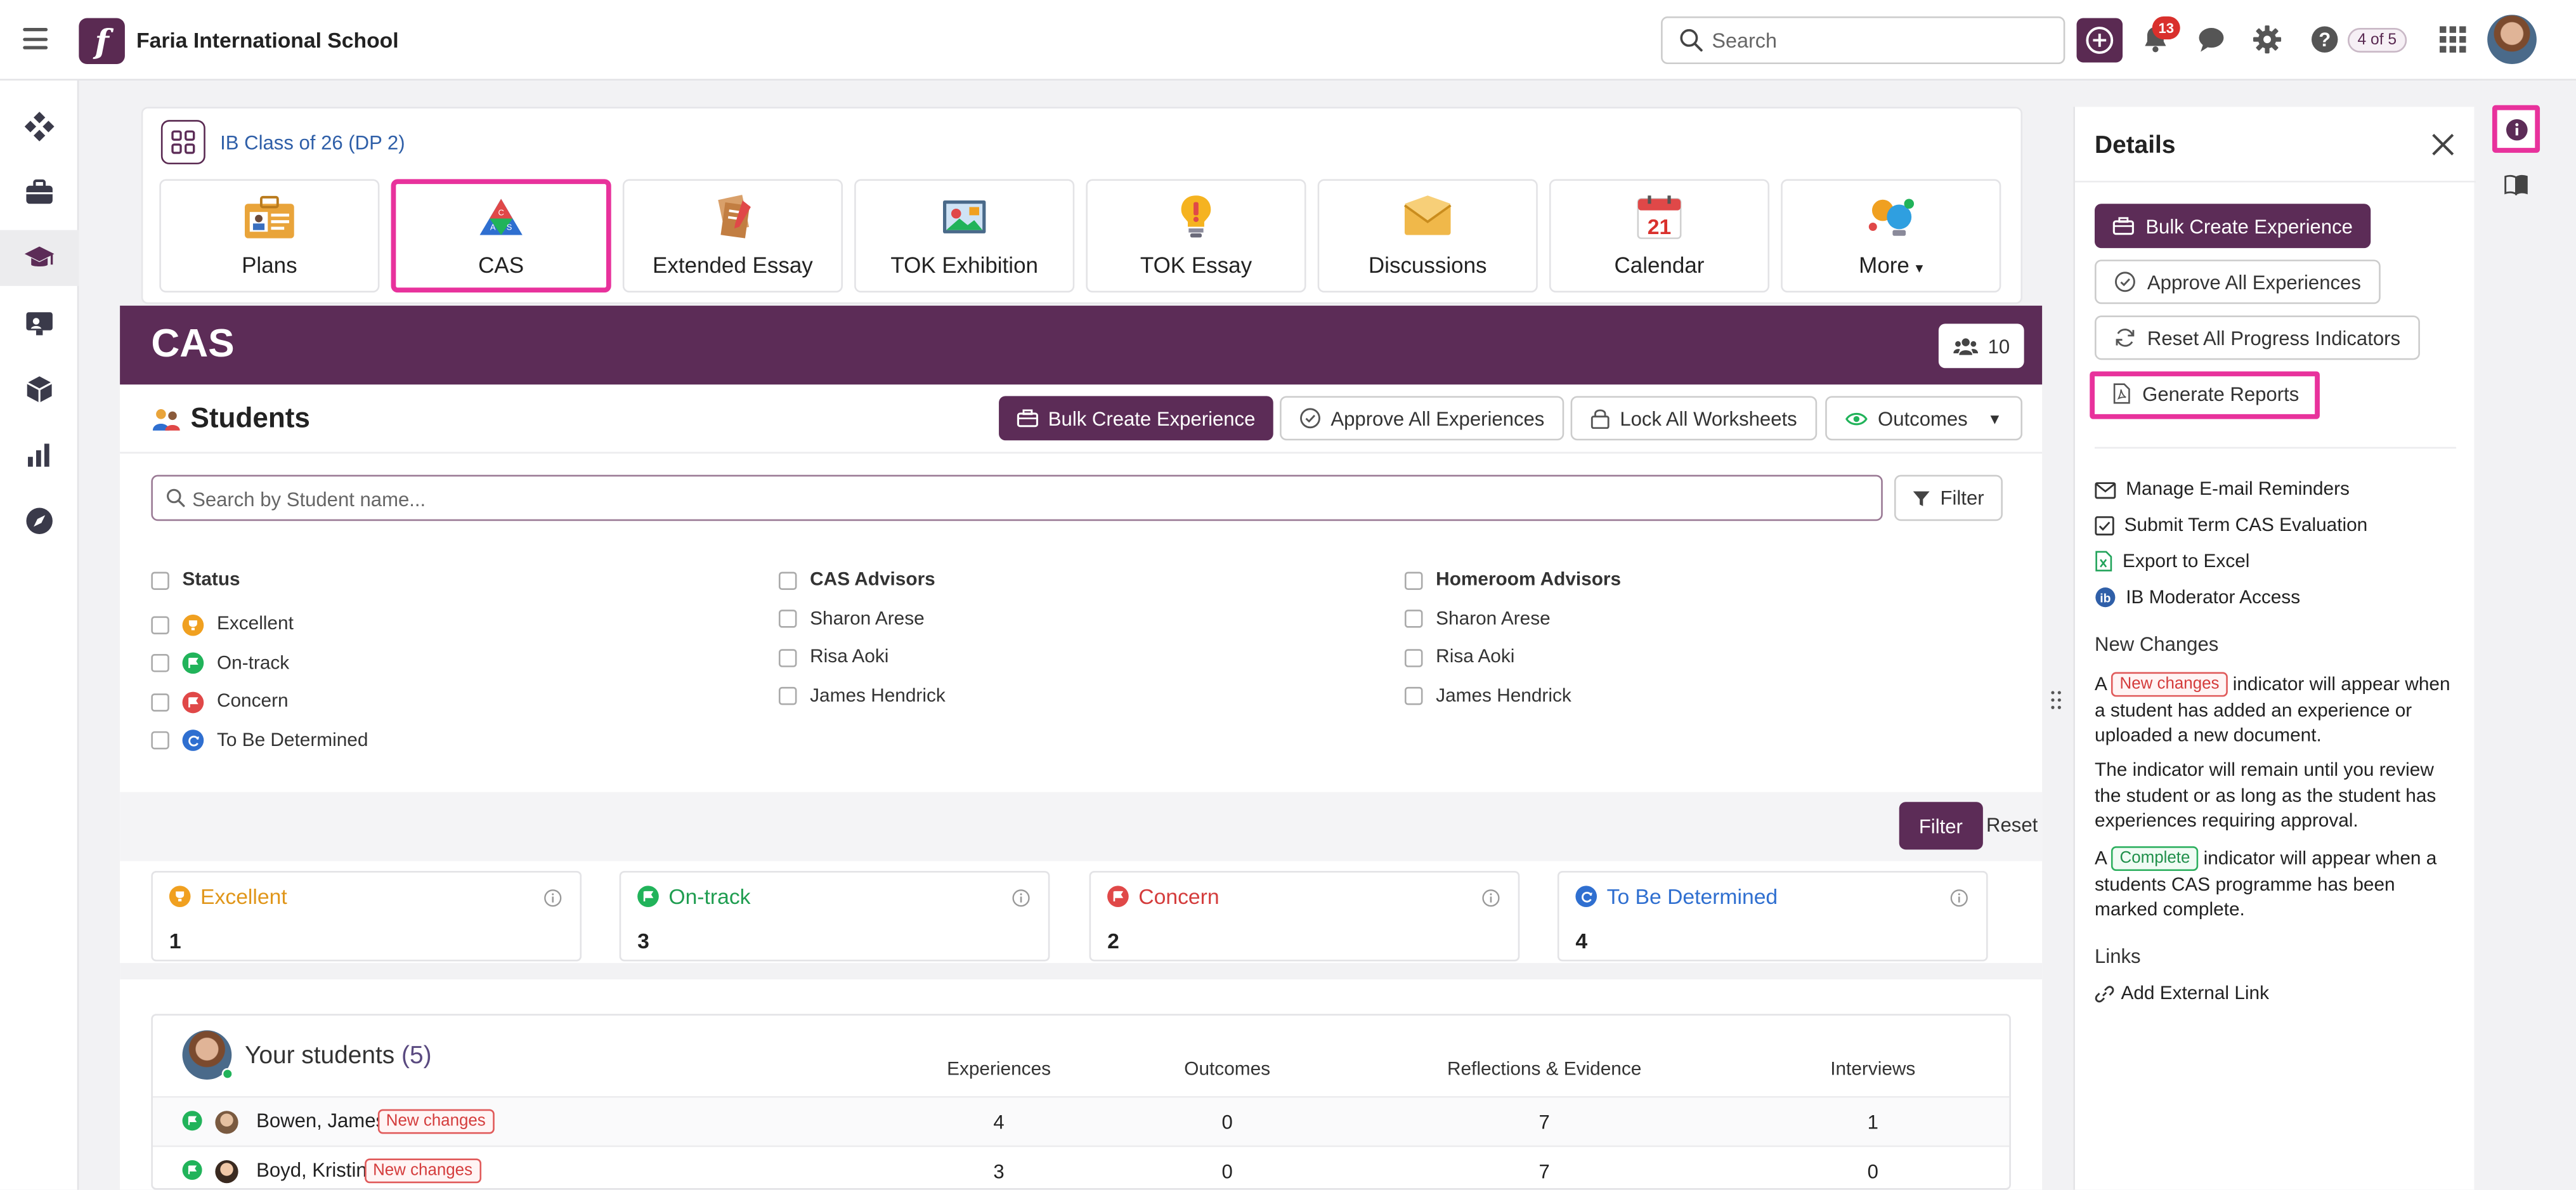 The width and height of the screenshot is (2576, 1190). Describe the element at coordinates (2231, 526) in the screenshot. I see `submit-term-cas-evaluation-link: Submit Term CAS Evaluation` at that location.